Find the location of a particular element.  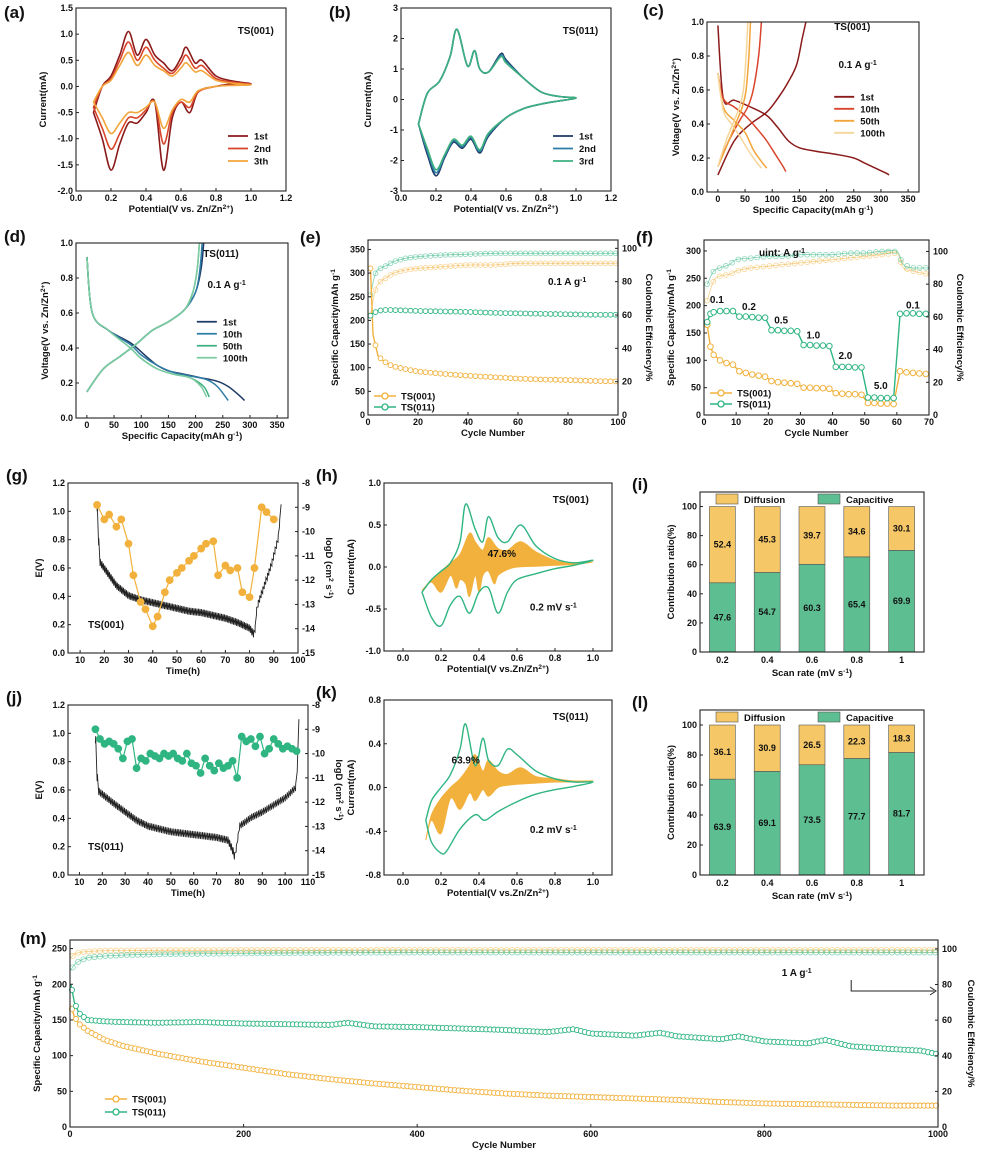

capacitive-value-label: 60.3 is located at coordinates (812, 608).